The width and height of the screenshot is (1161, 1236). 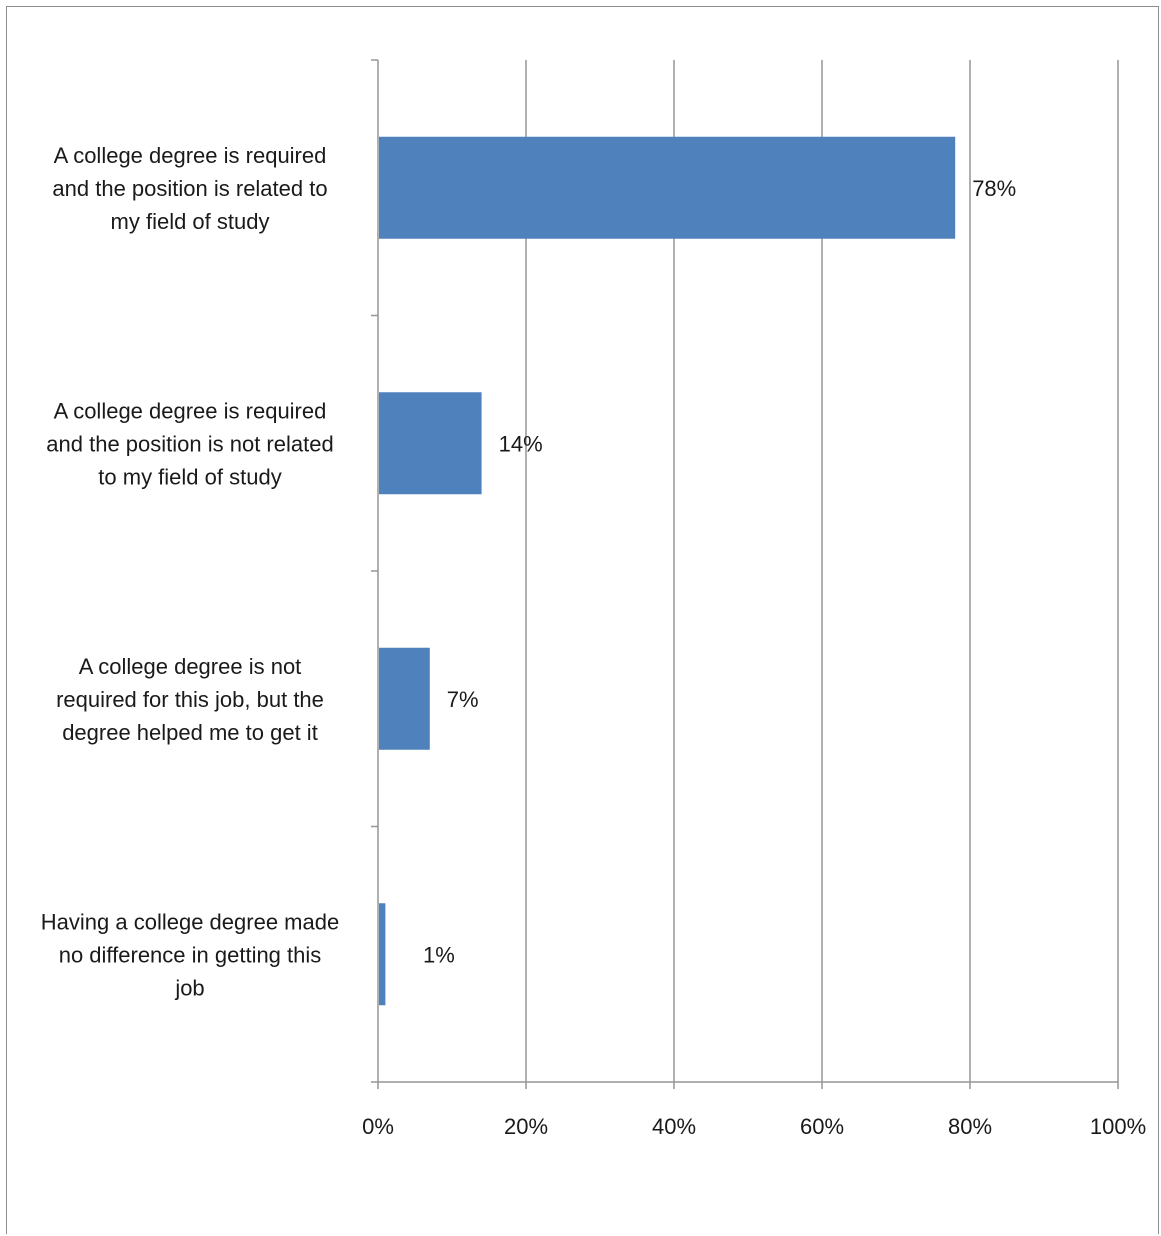 What do you see at coordinates (994, 188) in the screenshot?
I see `value-label: 78%` at bounding box center [994, 188].